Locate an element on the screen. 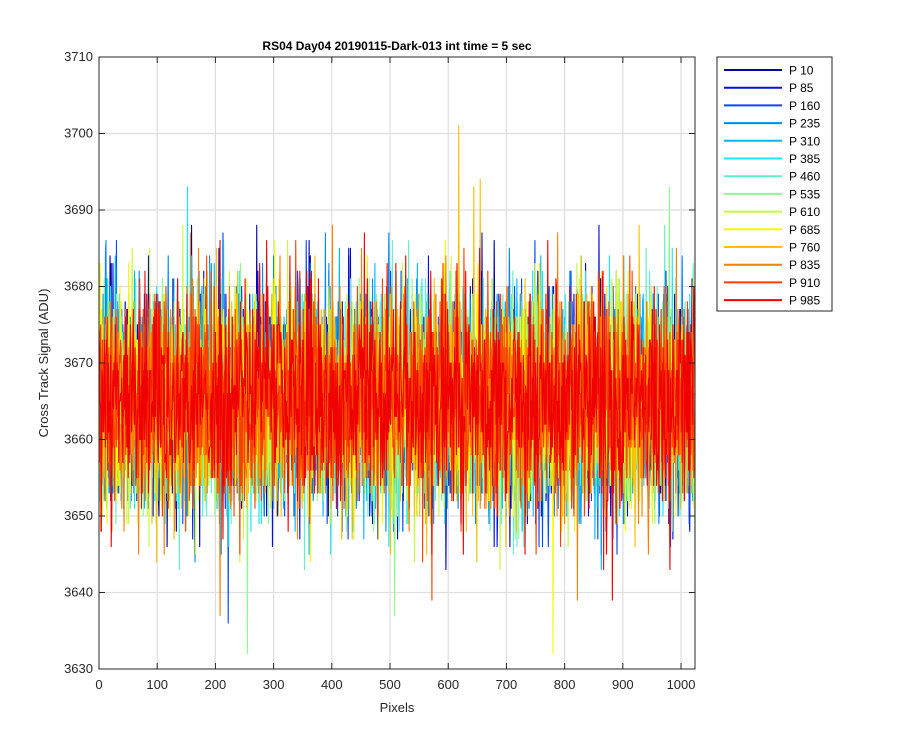  legend-entry-label: P 10 is located at coordinates (801, 71).